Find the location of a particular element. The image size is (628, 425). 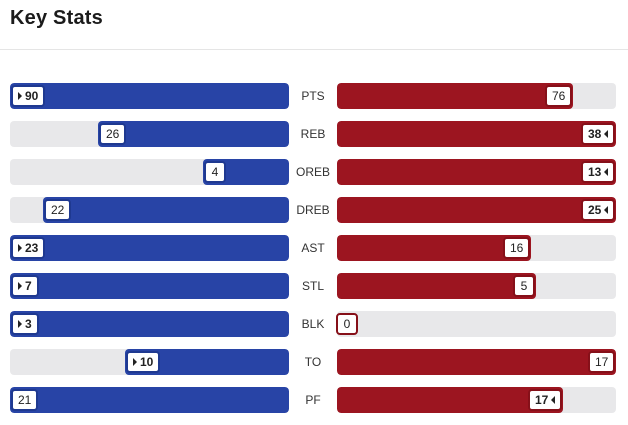

dreb-label: DREB is located at coordinates (313, 210).